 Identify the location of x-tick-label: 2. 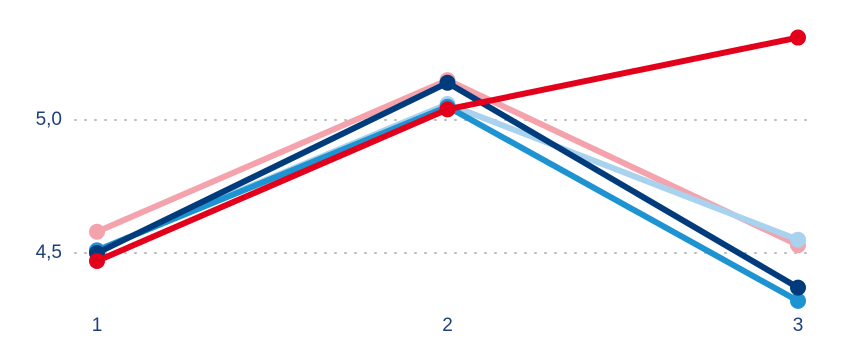
(447, 325).